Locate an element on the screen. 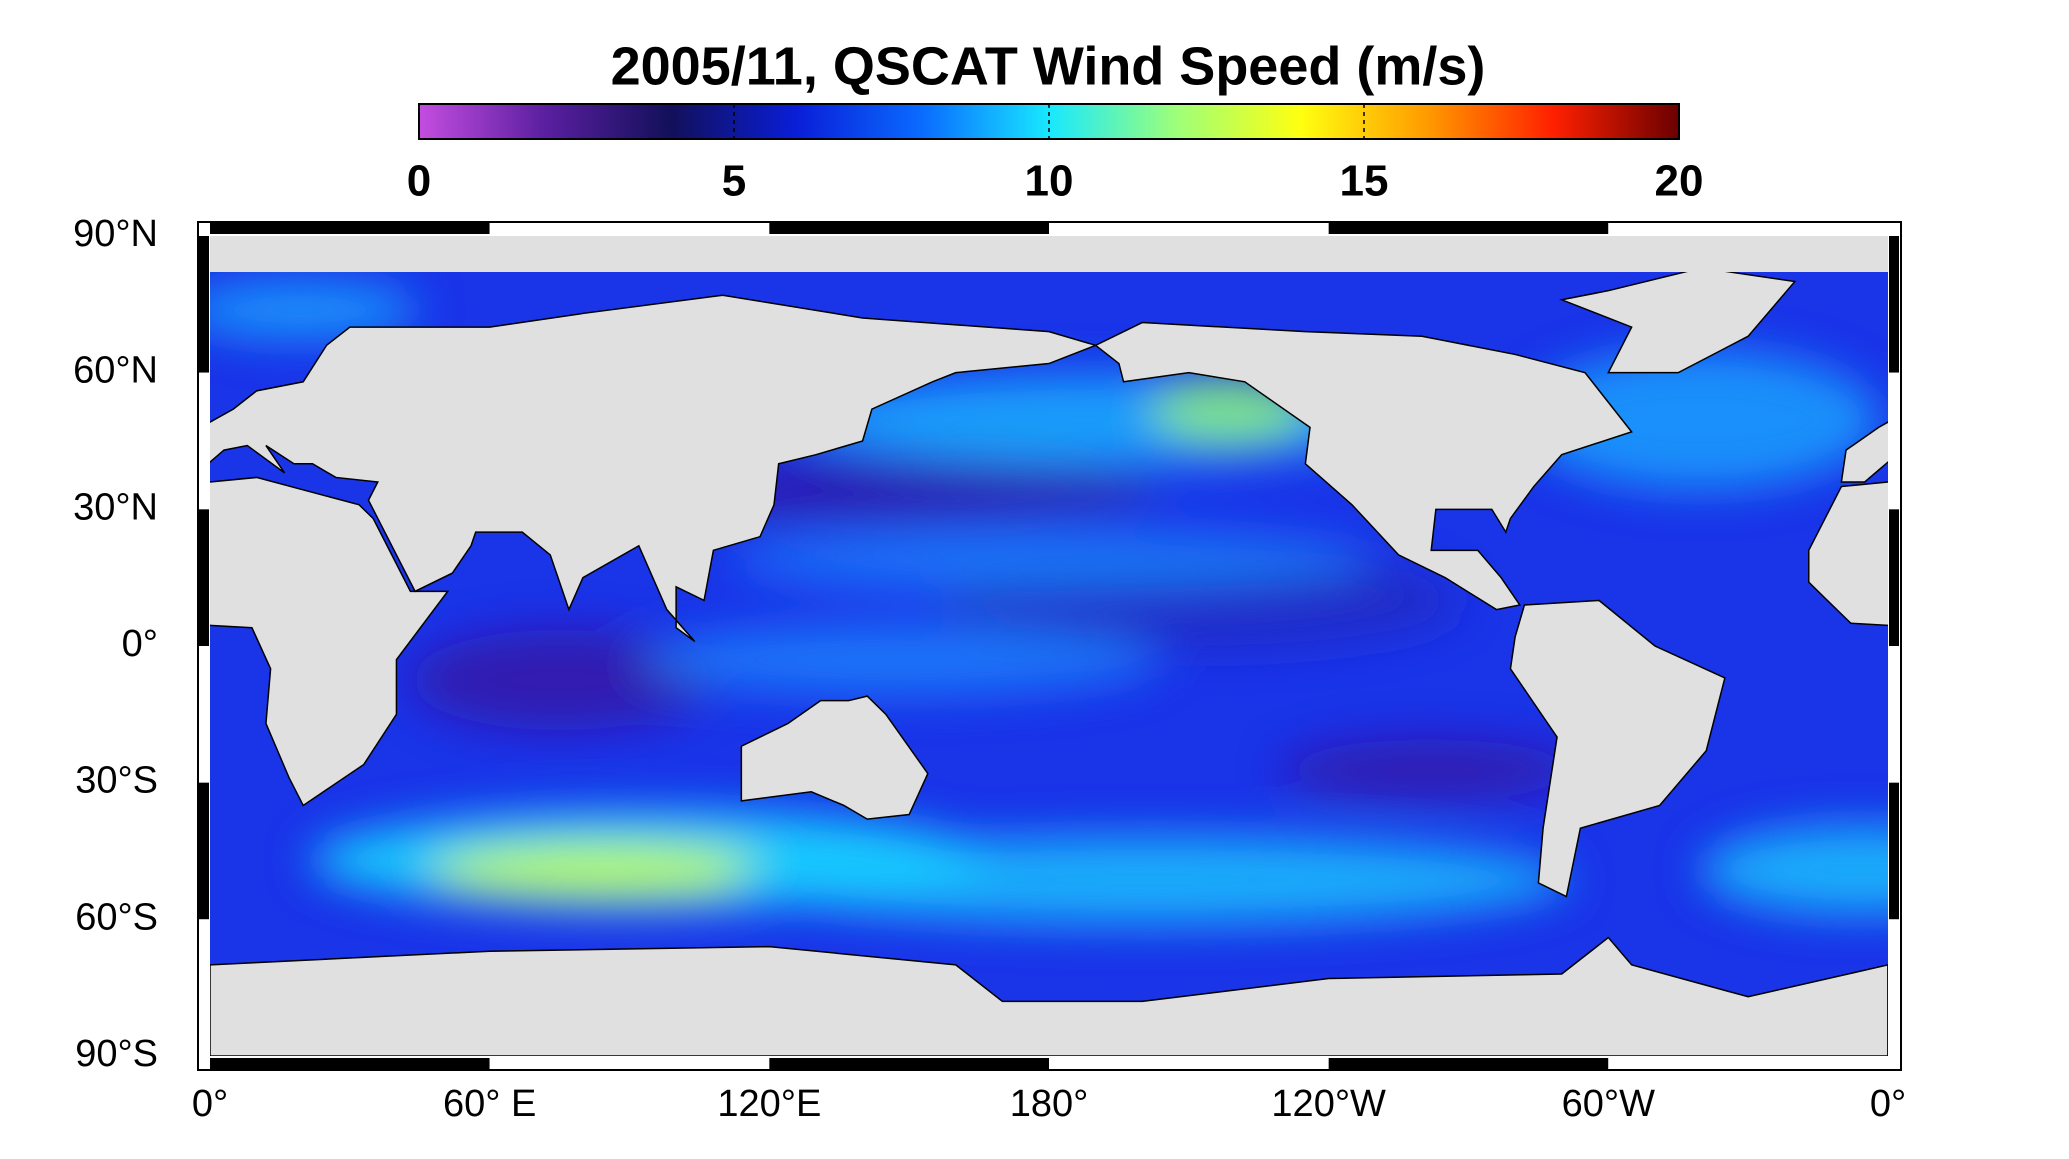 The height and width of the screenshot is (1159, 2069). lon-label: 120°W is located at coordinates (1328, 1104).